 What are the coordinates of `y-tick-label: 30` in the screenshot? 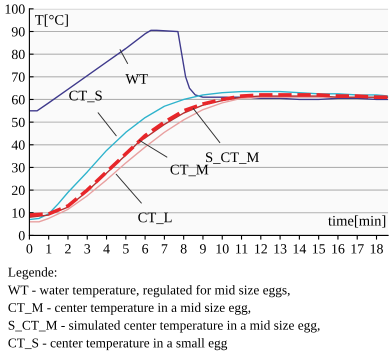 It's located at (18, 167).